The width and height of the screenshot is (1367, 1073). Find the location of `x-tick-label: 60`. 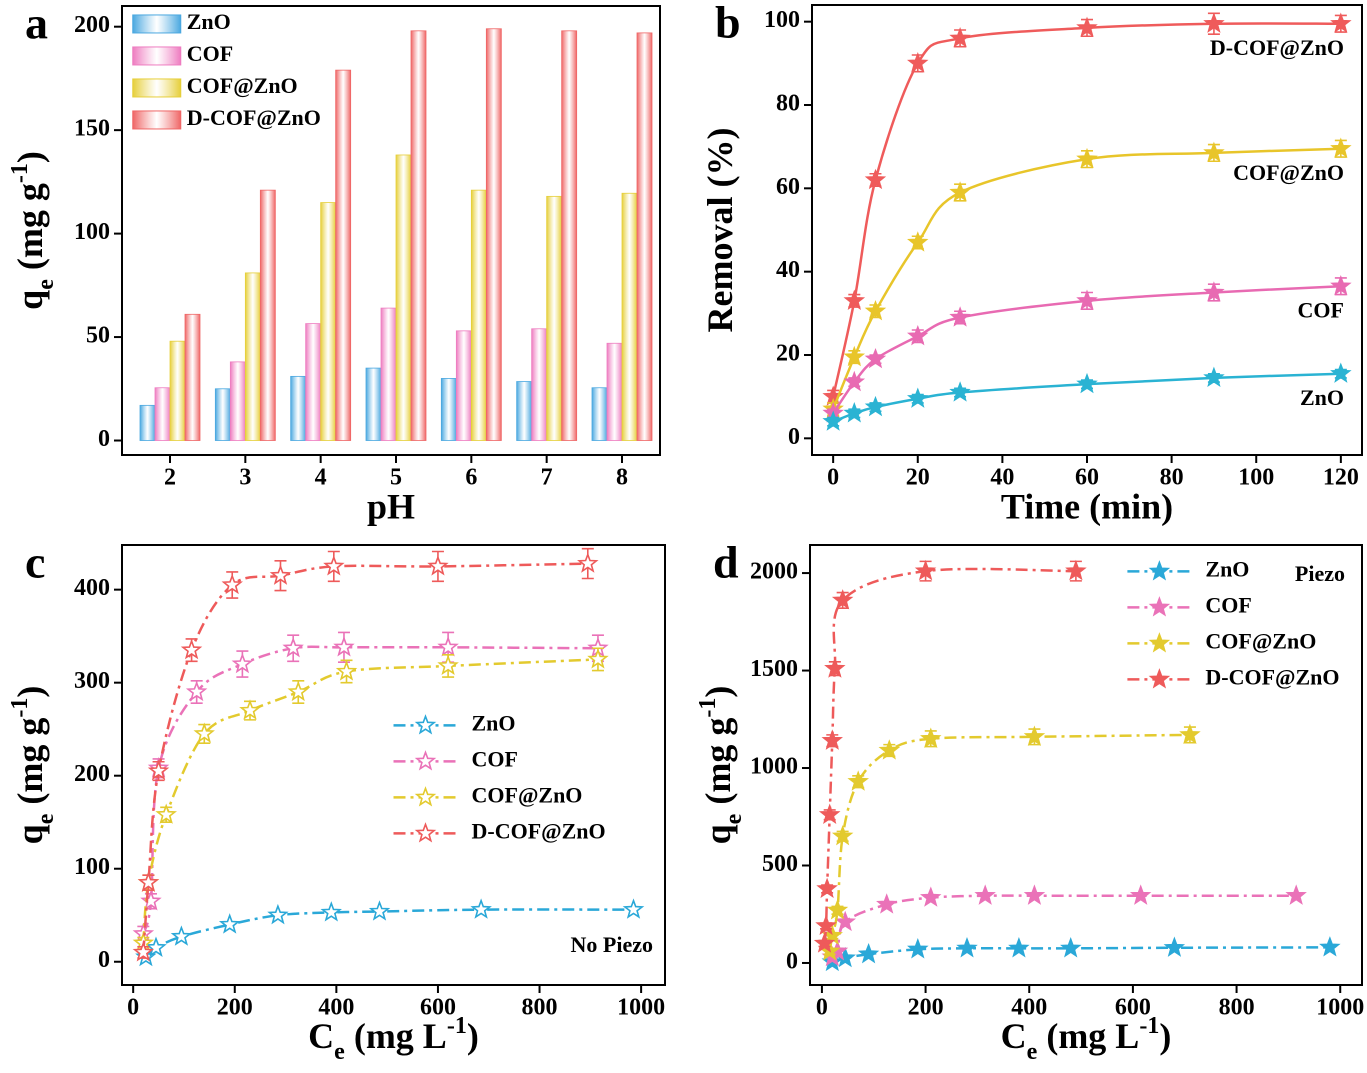

x-tick-label: 60 is located at coordinates (1087, 478).